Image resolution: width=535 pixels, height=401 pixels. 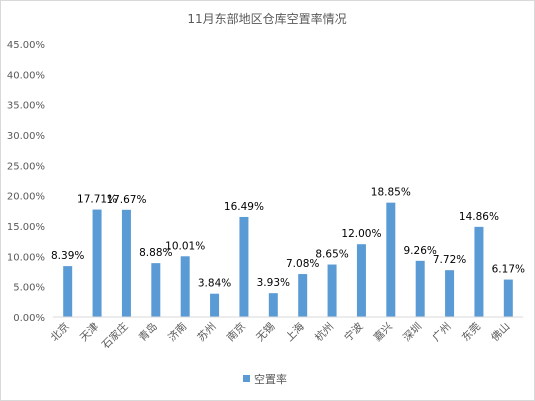 I want to click on y-tick-label: 20.00%, so click(x=26, y=197).